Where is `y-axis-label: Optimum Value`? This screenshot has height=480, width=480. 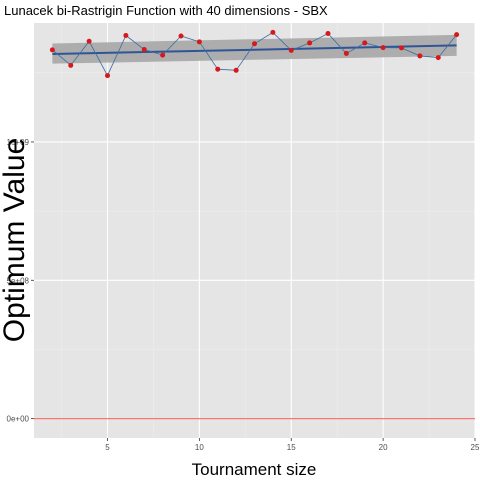
y-axis-label: Optimum Value is located at coordinates (15, 240).